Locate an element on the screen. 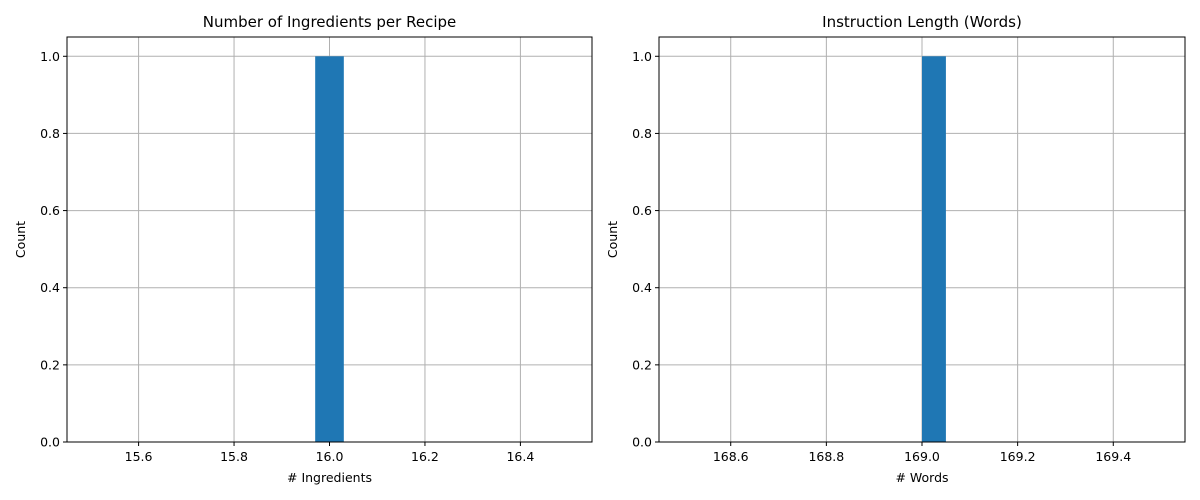 This screenshot has width=1200, height=500. x-tick-label: 169.4 is located at coordinates (1113, 456).